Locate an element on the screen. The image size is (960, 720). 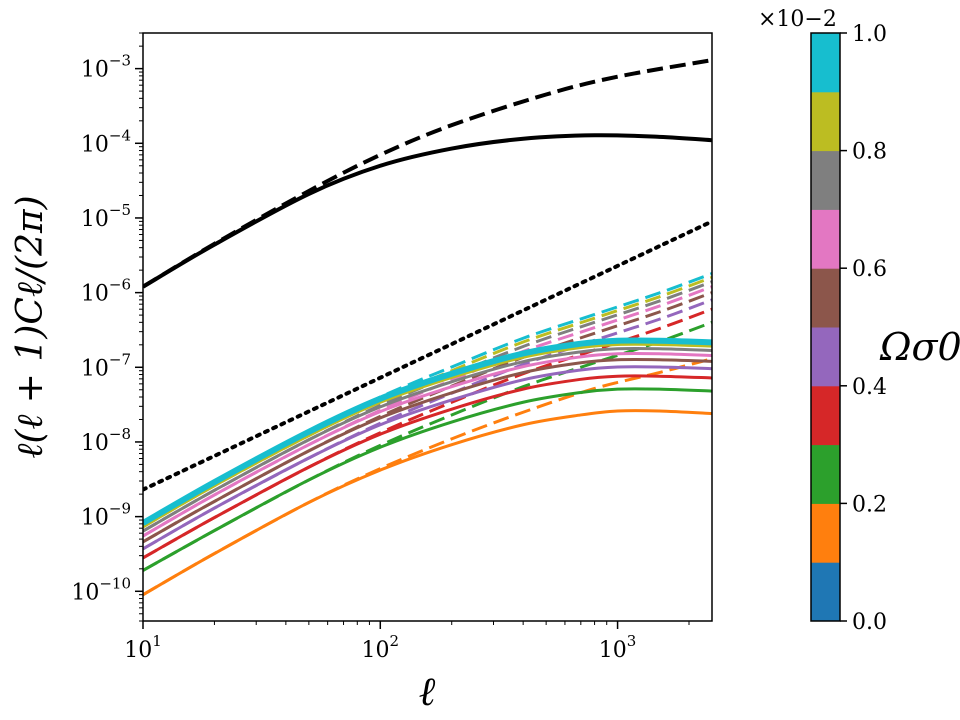
colorbar-tick-label: 0.0 is located at coordinates (869, 622).